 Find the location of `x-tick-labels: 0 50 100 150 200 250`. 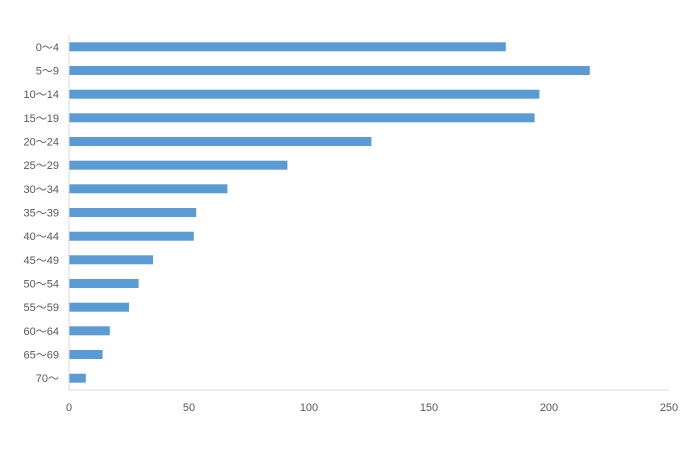

x-tick-labels: 0 50 100 150 200 250 is located at coordinates (372, 408).